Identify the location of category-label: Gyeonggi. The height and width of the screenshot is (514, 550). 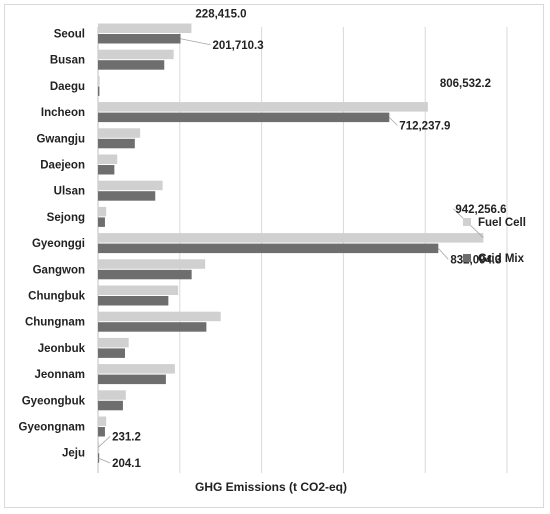
(58, 244).